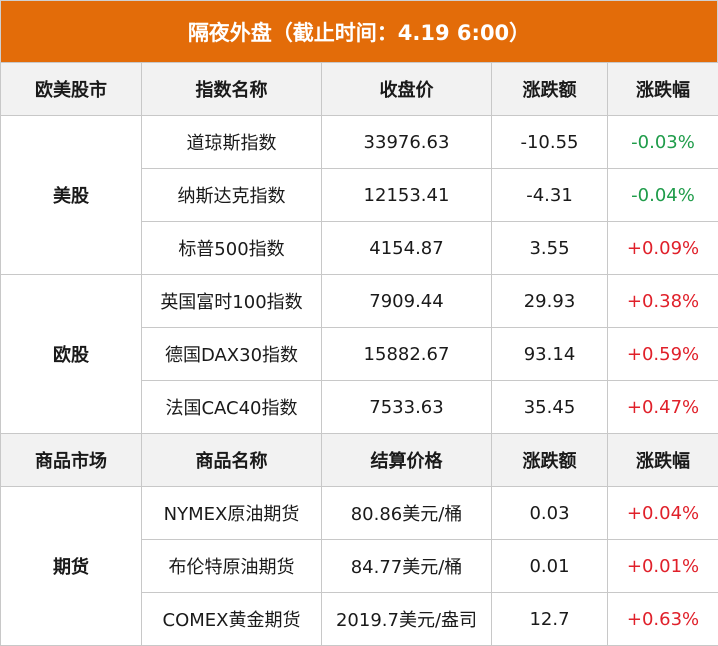 Image resolution: width=718 pixels, height=646 pixels. I want to click on table-row: 纳斯达克指数 12153.41 -4.31 -0.04%, so click(359, 195).